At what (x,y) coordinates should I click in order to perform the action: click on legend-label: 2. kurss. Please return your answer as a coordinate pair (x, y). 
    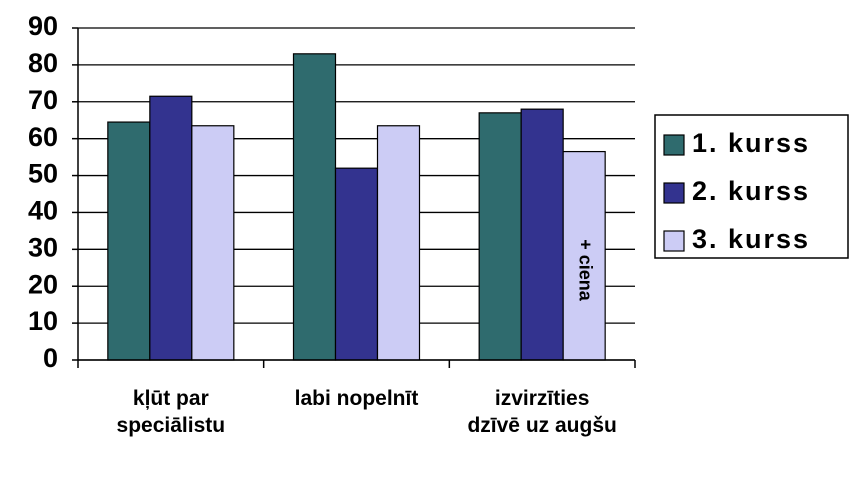
    Looking at the image, I should click on (751, 191).